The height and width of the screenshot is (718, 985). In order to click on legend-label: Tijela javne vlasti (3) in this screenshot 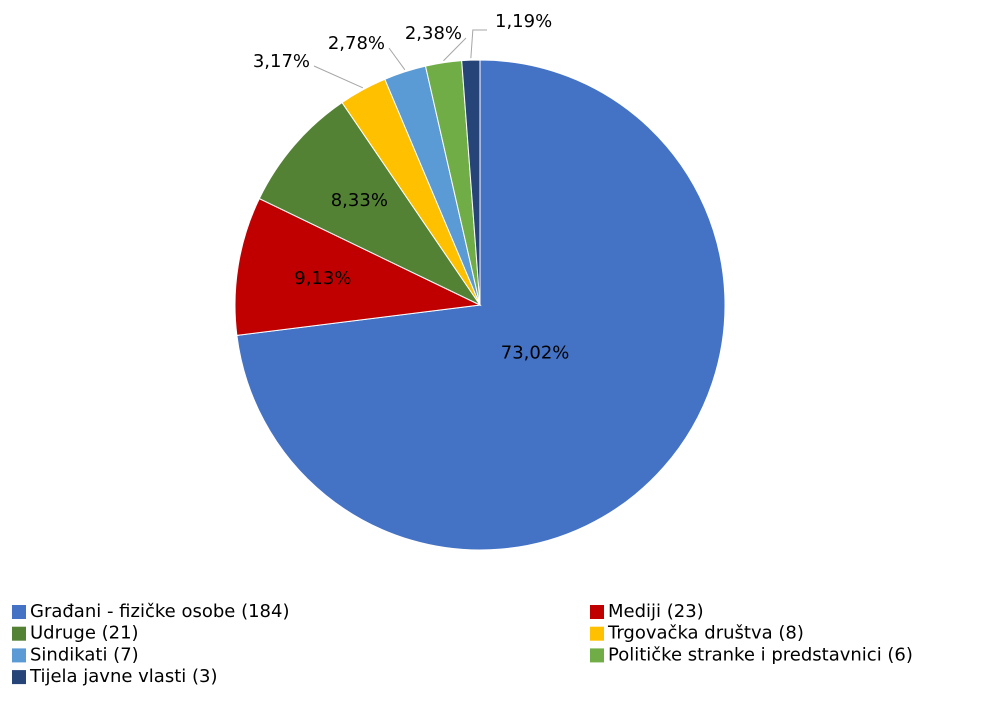, I will do `click(123, 676)`.